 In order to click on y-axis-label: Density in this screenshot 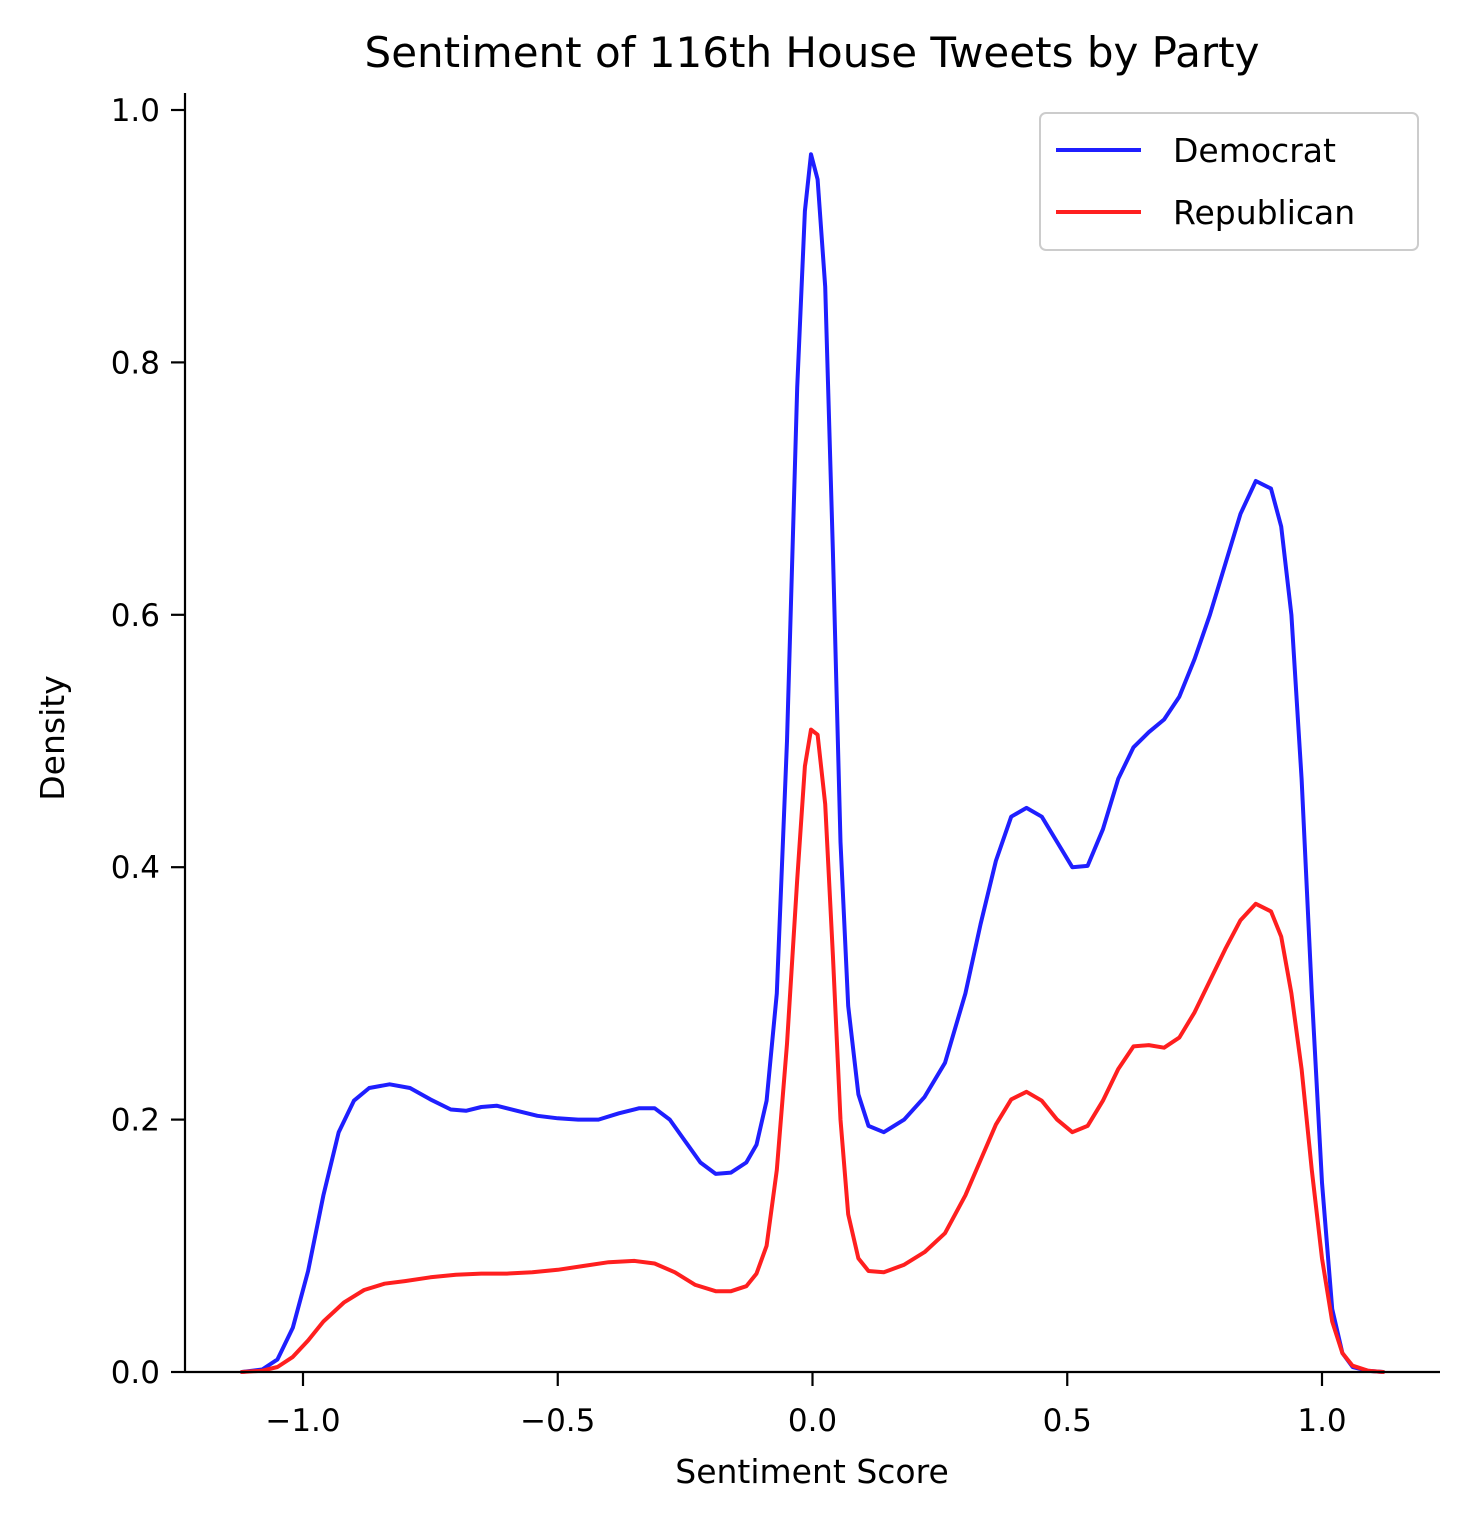, I will do `click(52, 737)`.